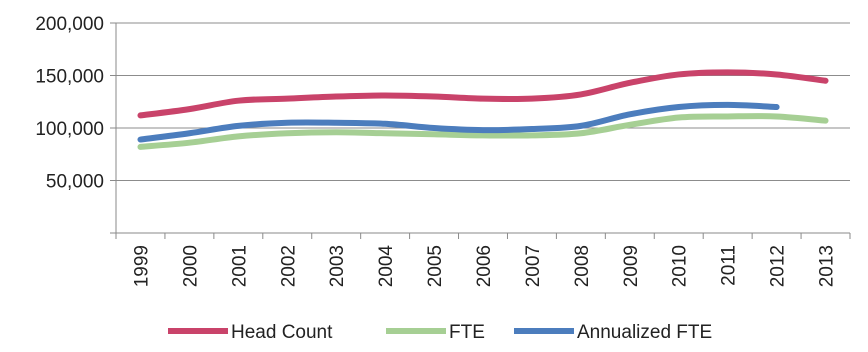 This screenshot has height=352, width=868. What do you see at coordinates (644, 332) in the screenshot?
I see `legend-label-annualized-fte: Annualized FTE` at bounding box center [644, 332].